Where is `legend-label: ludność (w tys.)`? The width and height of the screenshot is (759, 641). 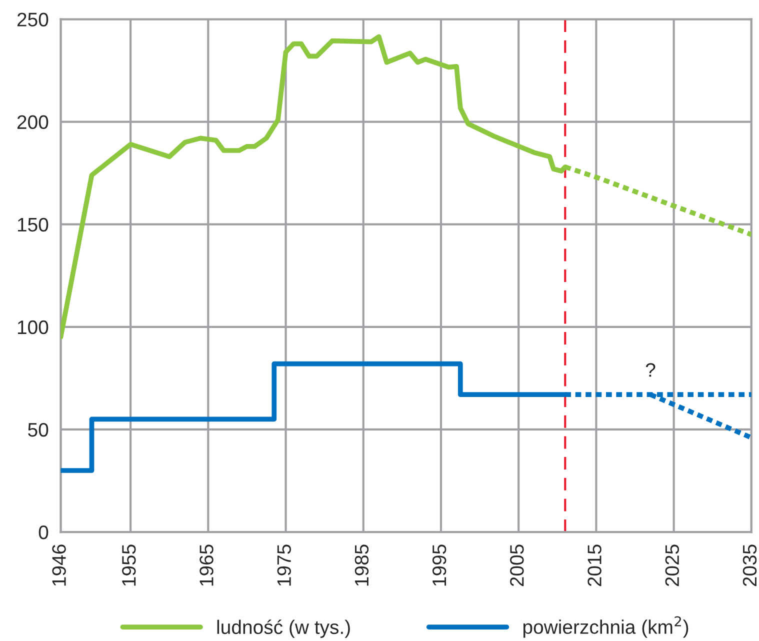
legend-label: ludność (w tys.) is located at coordinates (283, 629).